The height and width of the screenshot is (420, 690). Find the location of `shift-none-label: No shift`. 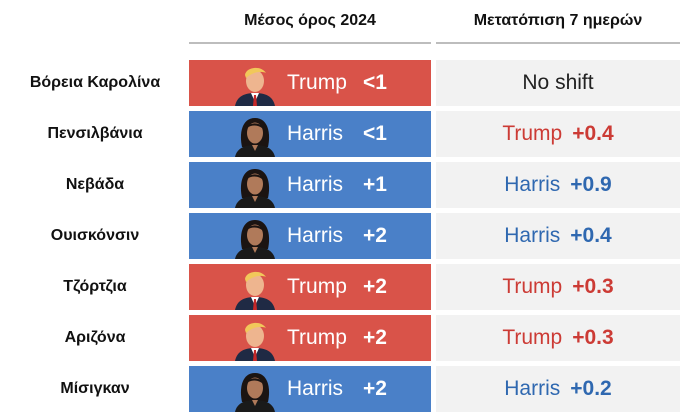

shift-none-label: No shift is located at coordinates (558, 82).